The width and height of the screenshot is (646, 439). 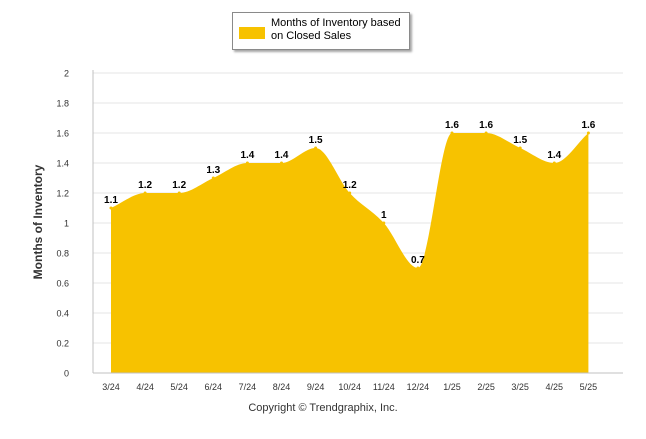 I want to click on y-tick-label: 0.2, so click(x=62, y=344).